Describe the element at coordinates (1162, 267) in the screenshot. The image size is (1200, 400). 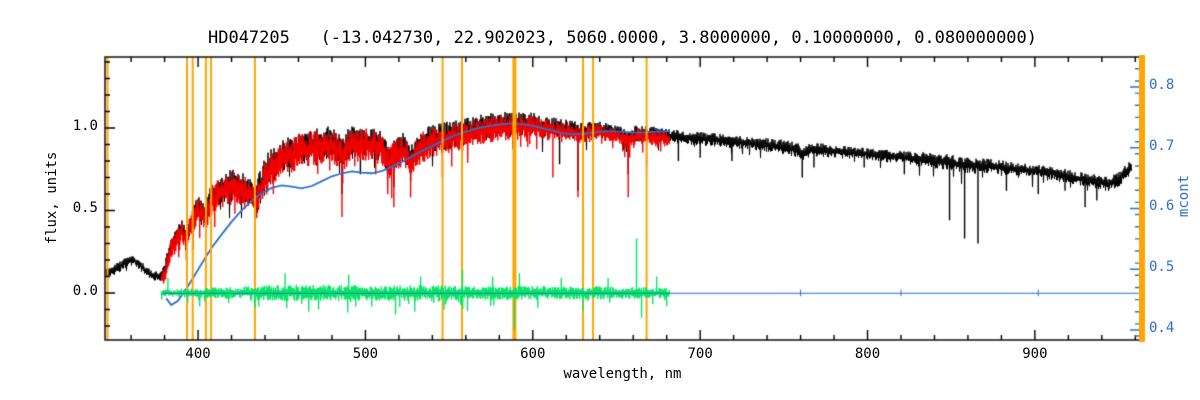
I see `y-right-tick-label: 0.5` at that location.